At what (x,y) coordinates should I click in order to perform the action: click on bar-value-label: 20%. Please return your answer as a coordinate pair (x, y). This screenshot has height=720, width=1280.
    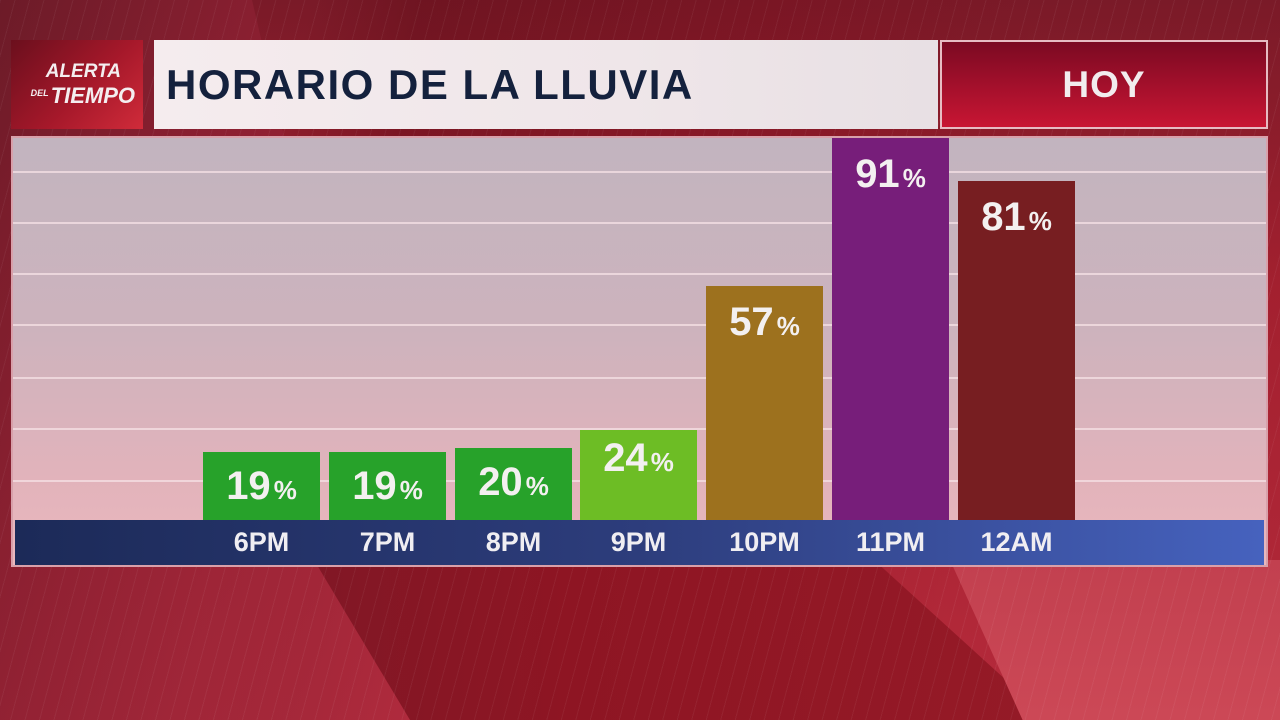
    Looking at the image, I should click on (513, 482).